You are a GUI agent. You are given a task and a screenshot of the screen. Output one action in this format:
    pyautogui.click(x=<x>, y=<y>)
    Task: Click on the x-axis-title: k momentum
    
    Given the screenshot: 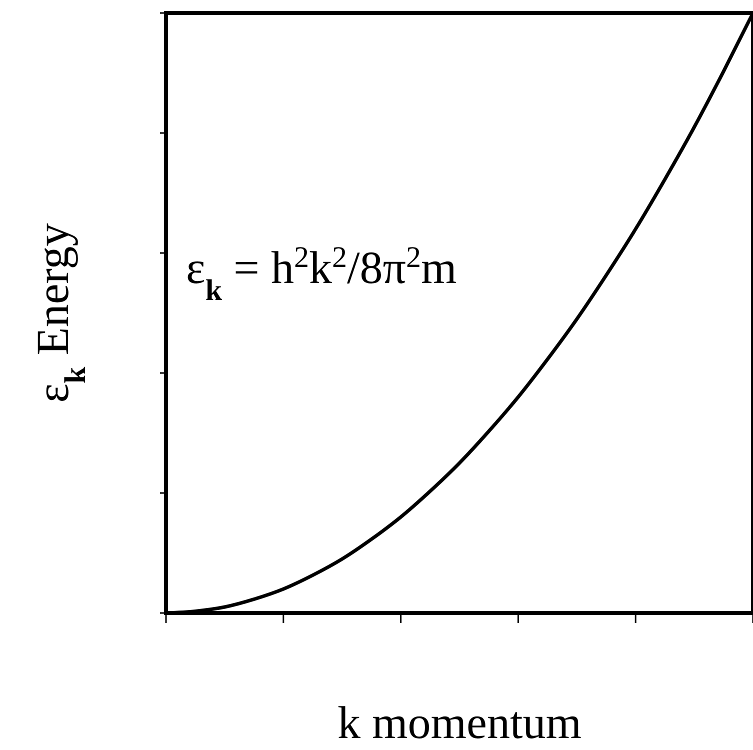 What is the action you would take?
    pyautogui.click(x=459, y=722)
    